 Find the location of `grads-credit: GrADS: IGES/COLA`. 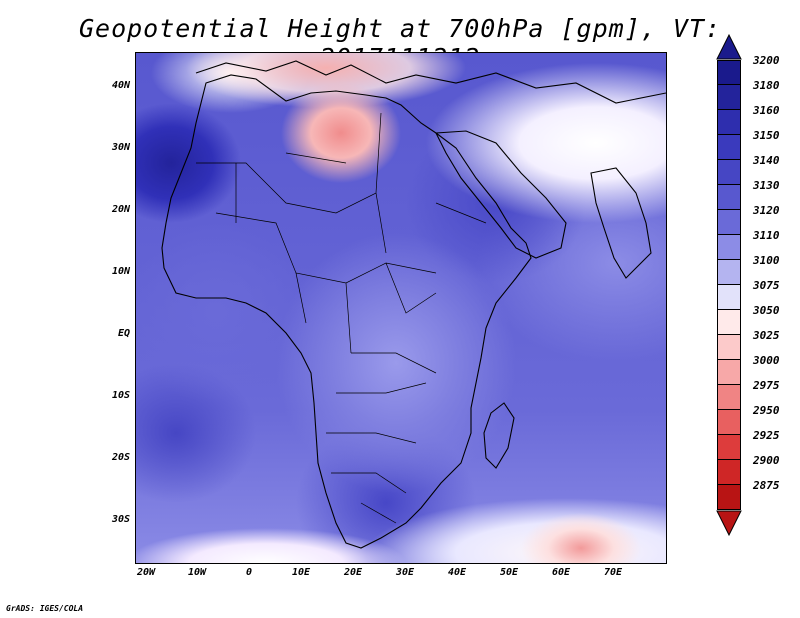

grads-credit: GrADS: IGES/COLA is located at coordinates (45, 608).